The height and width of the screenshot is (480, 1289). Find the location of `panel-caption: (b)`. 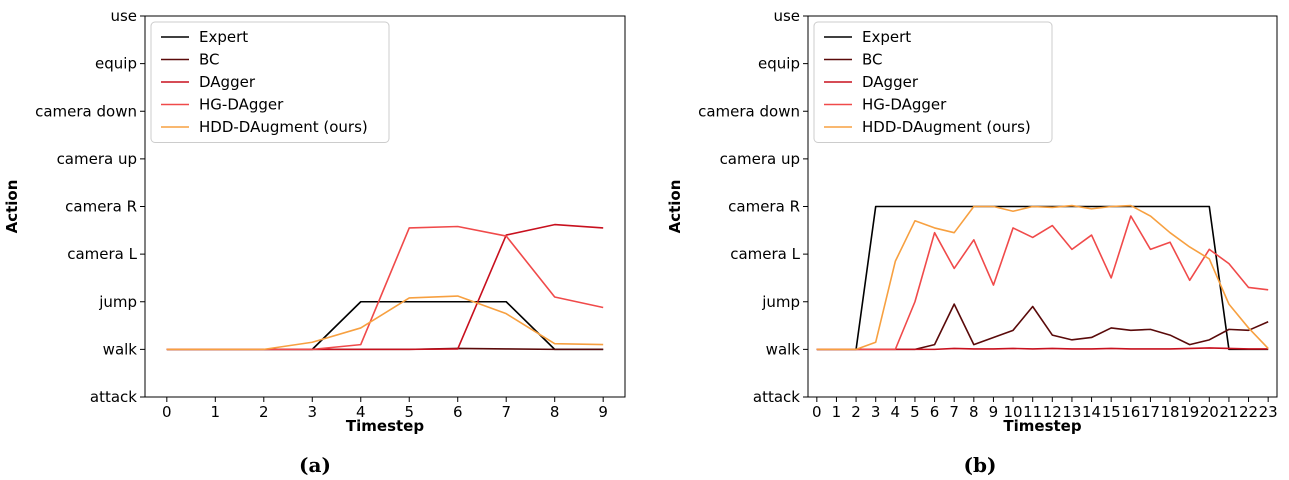

panel-caption: (b) is located at coordinates (980, 465).